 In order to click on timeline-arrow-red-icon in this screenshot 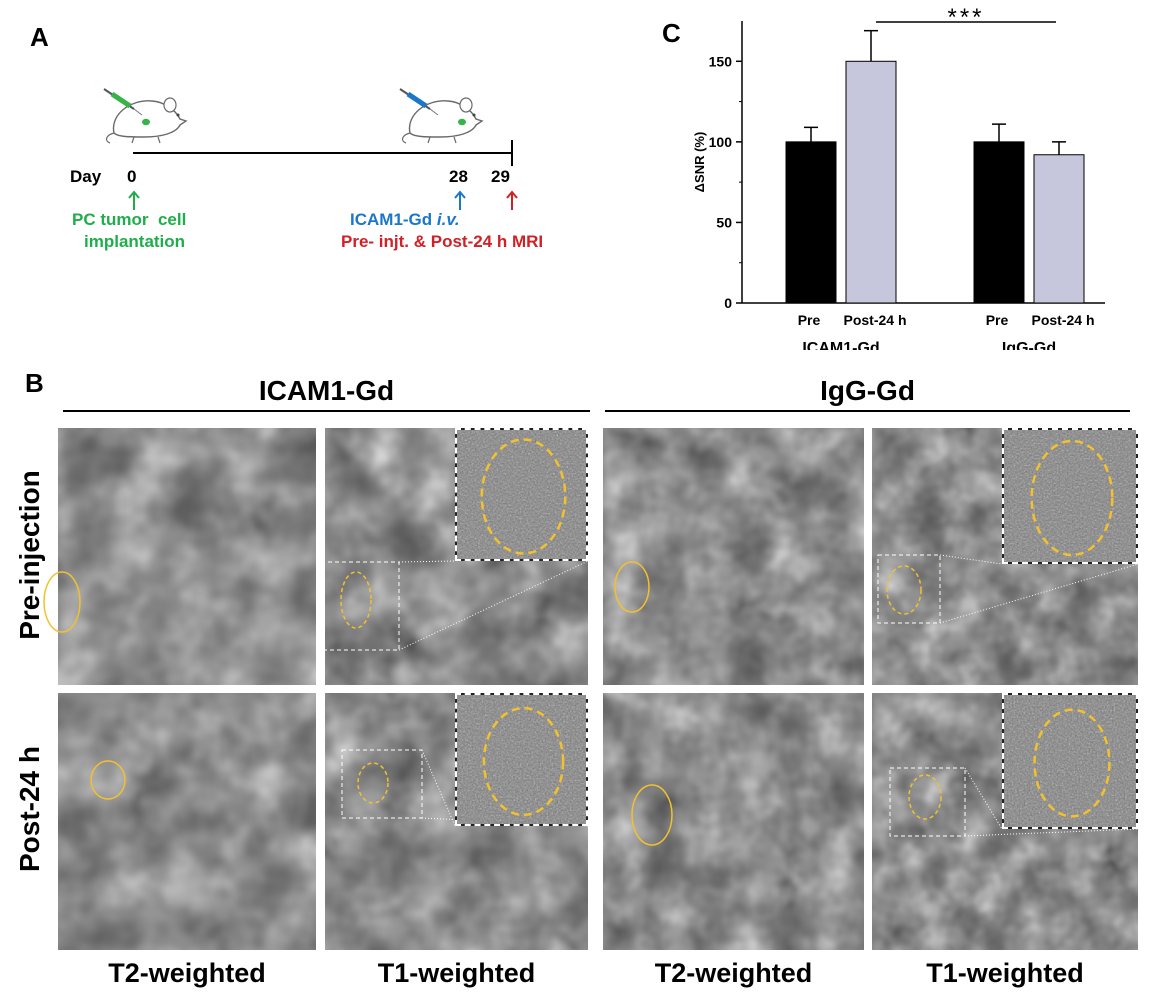, I will do `click(512, 200)`.